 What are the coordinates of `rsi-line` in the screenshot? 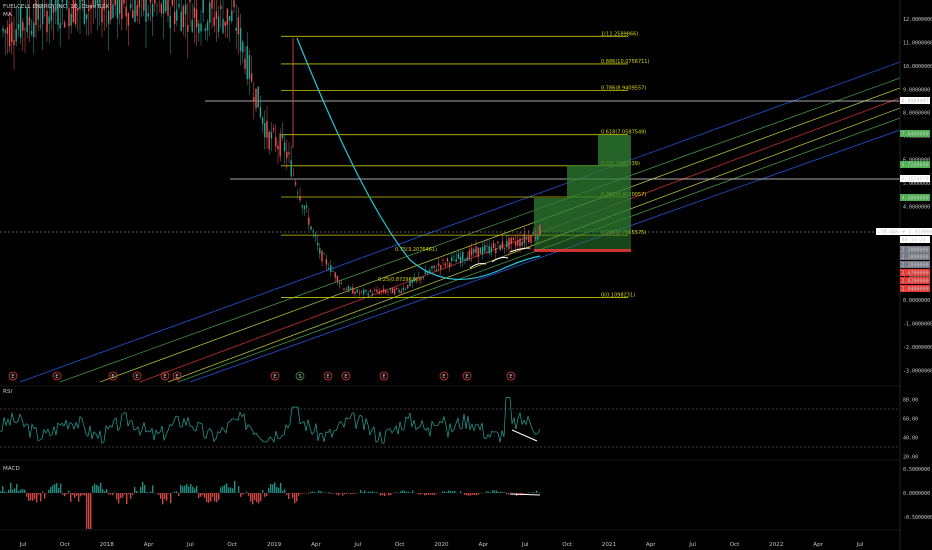 It's located at (270, 420).